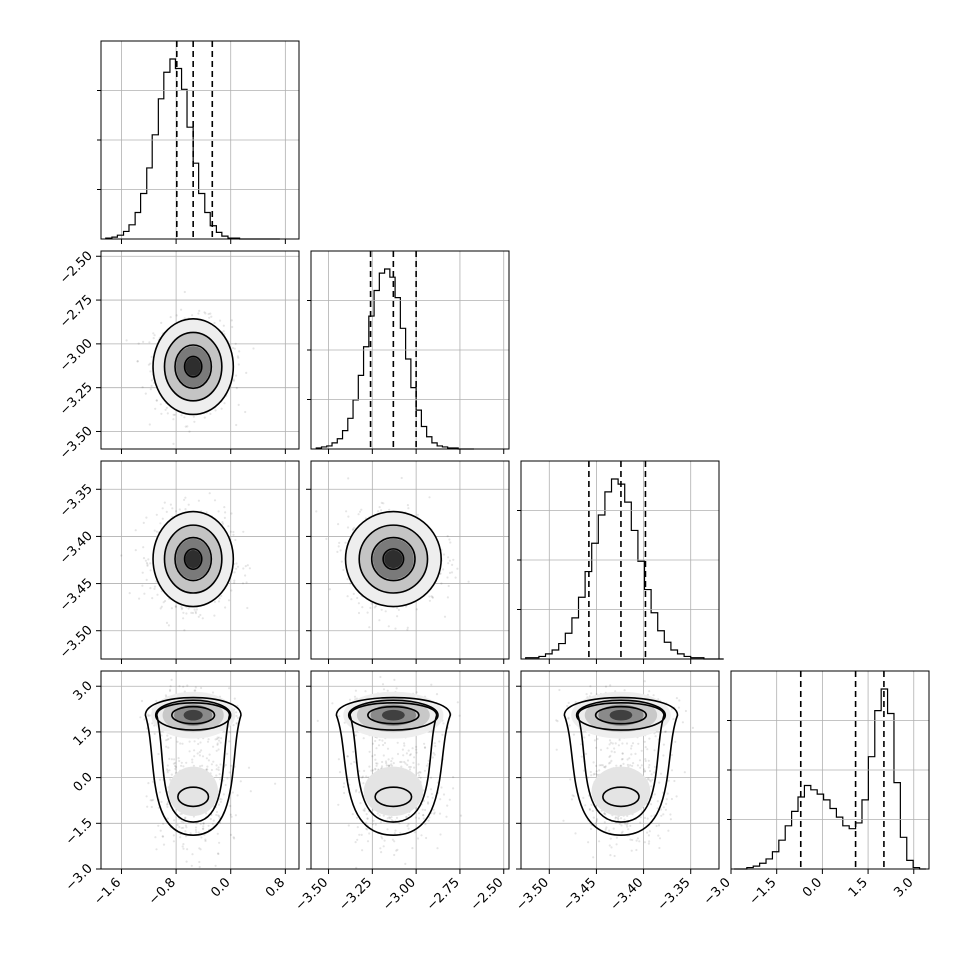 This screenshot has width=970, height=970. What do you see at coordinates (394, 359) in the screenshot?
I see `histogram-step` at bounding box center [394, 359].